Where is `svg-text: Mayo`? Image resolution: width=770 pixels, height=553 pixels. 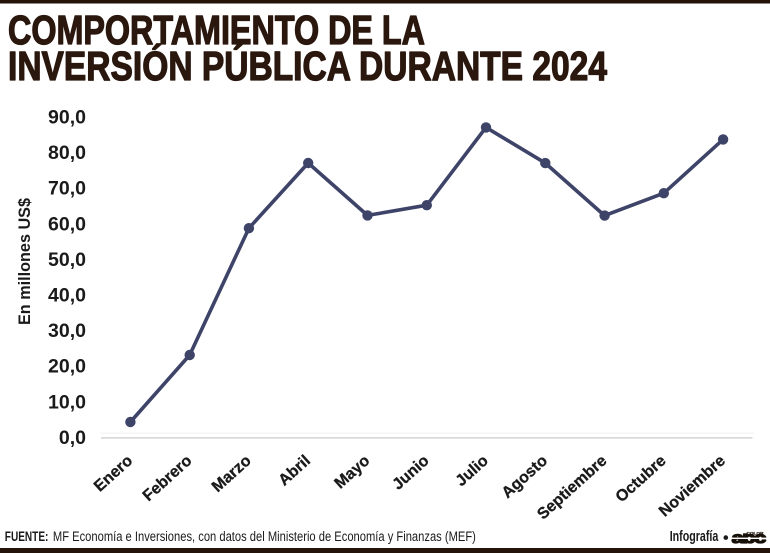 svg-text: Mayo is located at coordinates (353, 472).